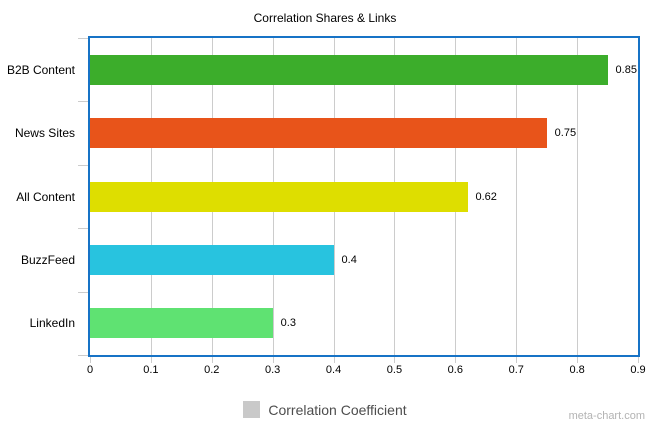 This screenshot has height=433, width=650. Describe the element at coordinates (273, 370) in the screenshot. I see `x-tick-label-0.3: 0.3` at that location.